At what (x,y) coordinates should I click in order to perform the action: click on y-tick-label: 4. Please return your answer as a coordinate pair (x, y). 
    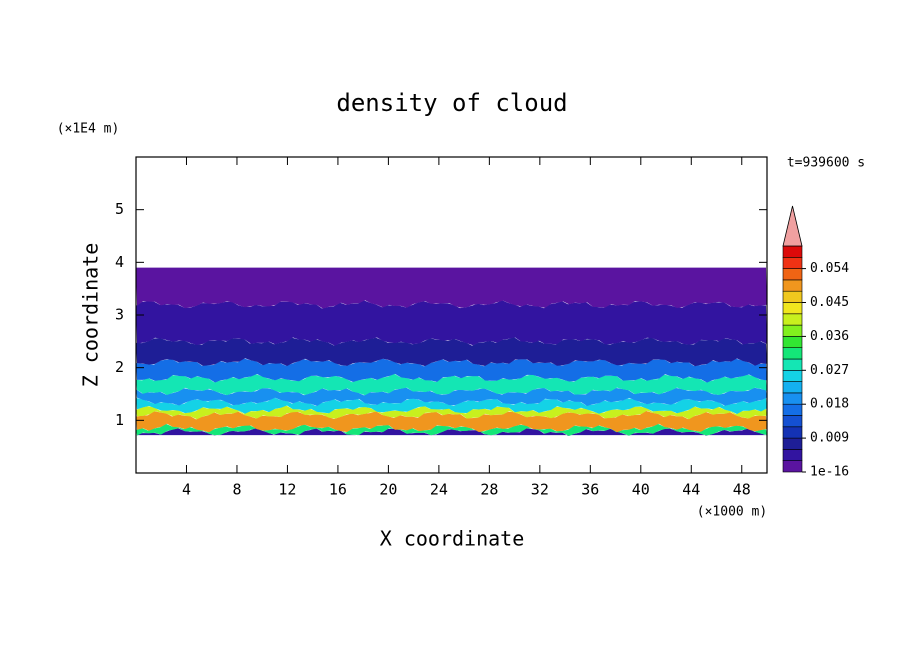
    Looking at the image, I should click on (119, 262).